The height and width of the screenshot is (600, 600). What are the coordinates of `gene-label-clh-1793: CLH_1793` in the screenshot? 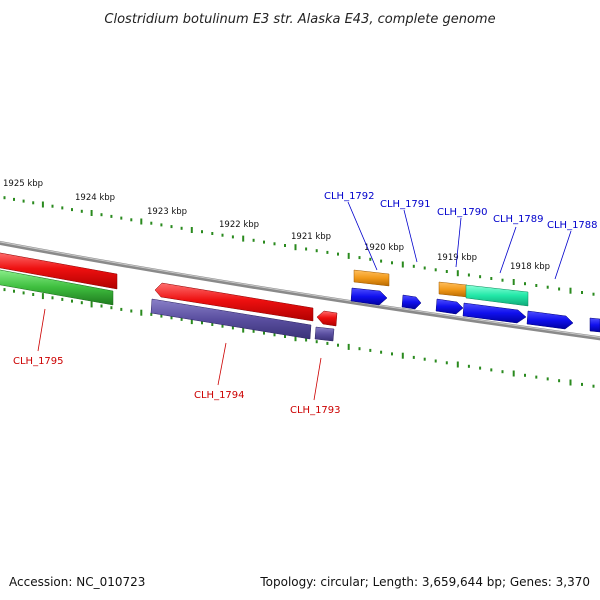 It's located at (315, 410).